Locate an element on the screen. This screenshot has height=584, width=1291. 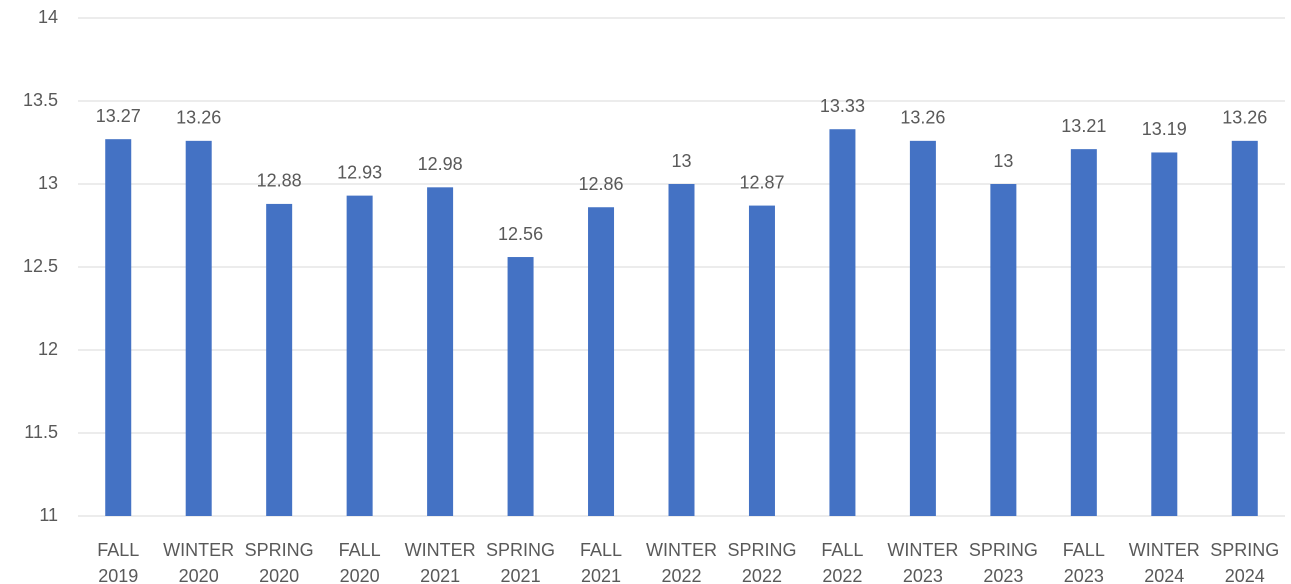
y-tick-label: 13 is located at coordinates (48, 183).